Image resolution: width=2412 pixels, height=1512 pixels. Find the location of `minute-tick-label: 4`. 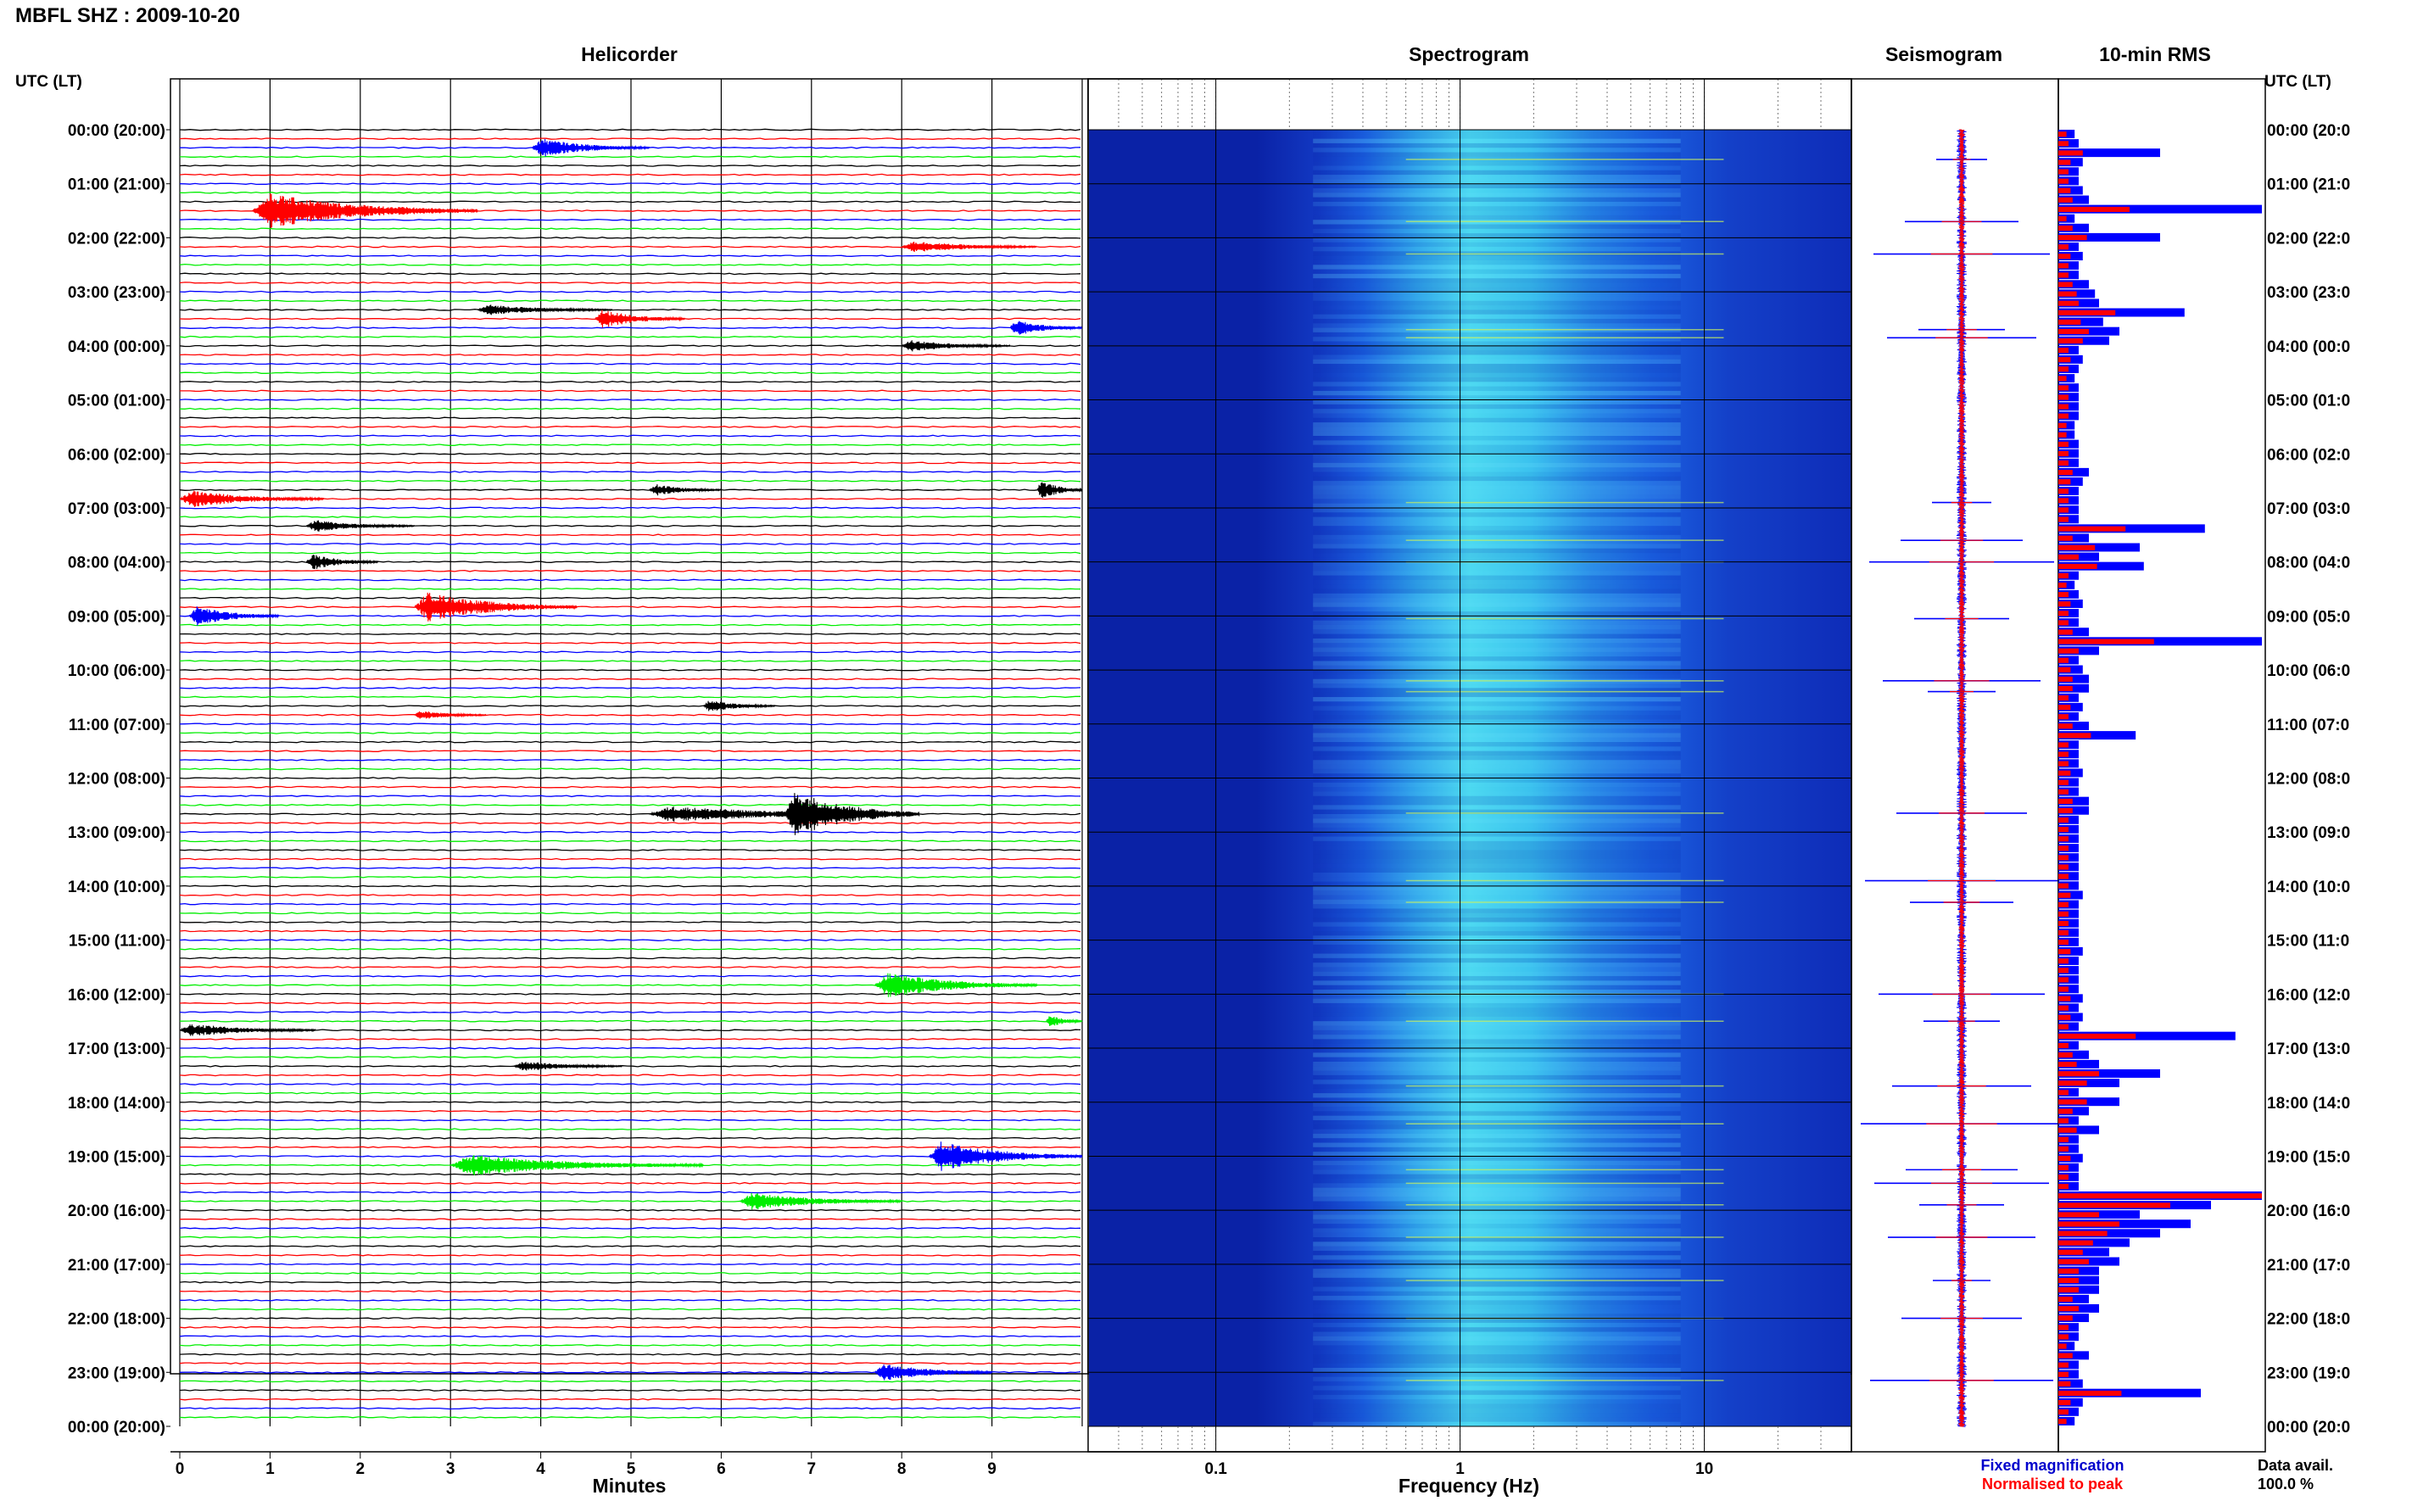

minute-tick-label: 4 is located at coordinates (540, 1469).